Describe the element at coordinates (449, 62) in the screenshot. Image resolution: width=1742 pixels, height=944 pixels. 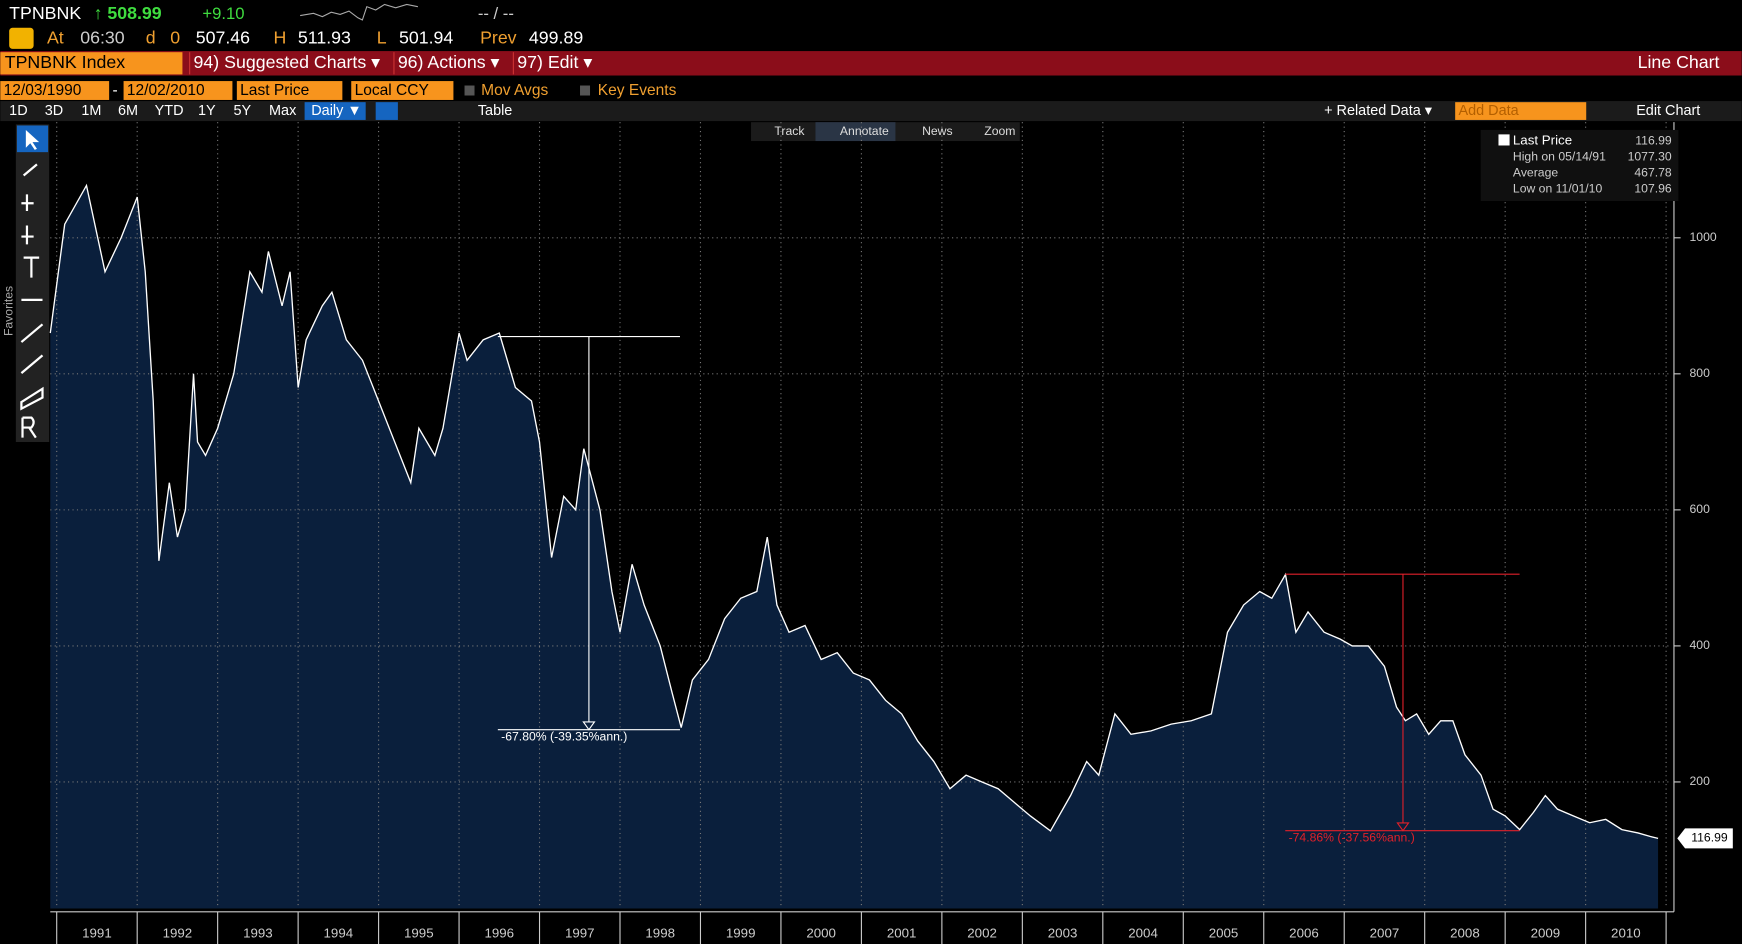
I see `menu-item: 96) Actions ▾` at that location.